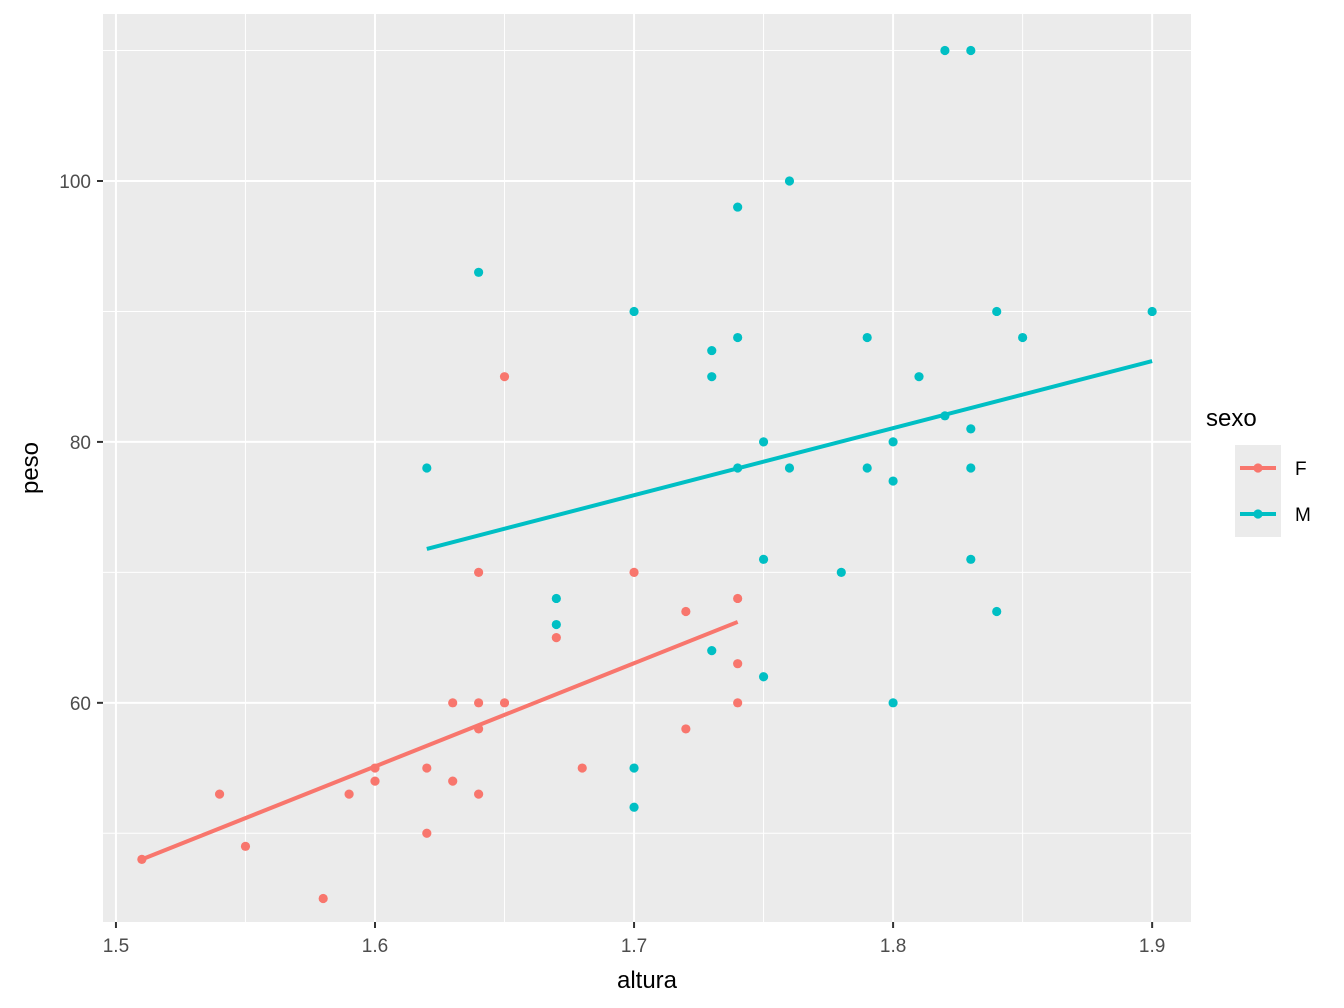  I want to click on regression-line-F, so click(440, 741).